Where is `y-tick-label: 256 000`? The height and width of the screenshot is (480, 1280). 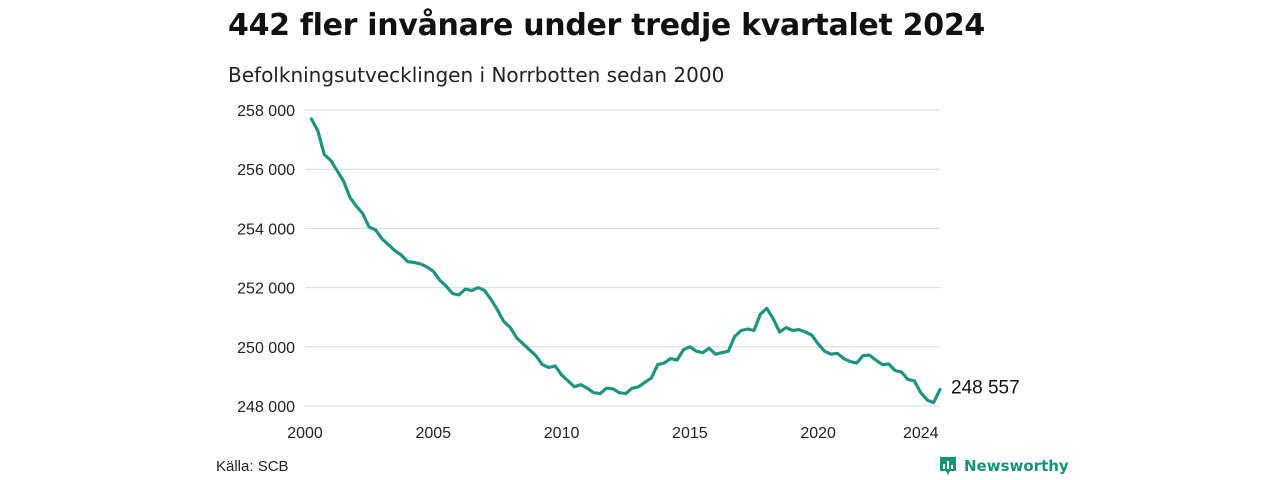
y-tick-label: 256 000 is located at coordinates (266, 170).